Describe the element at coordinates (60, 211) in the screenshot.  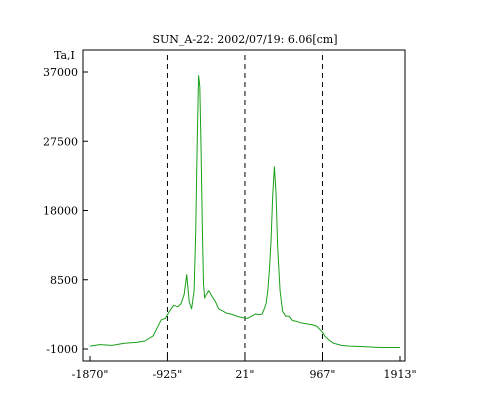
I see `y-tick-label: 18000` at that location.